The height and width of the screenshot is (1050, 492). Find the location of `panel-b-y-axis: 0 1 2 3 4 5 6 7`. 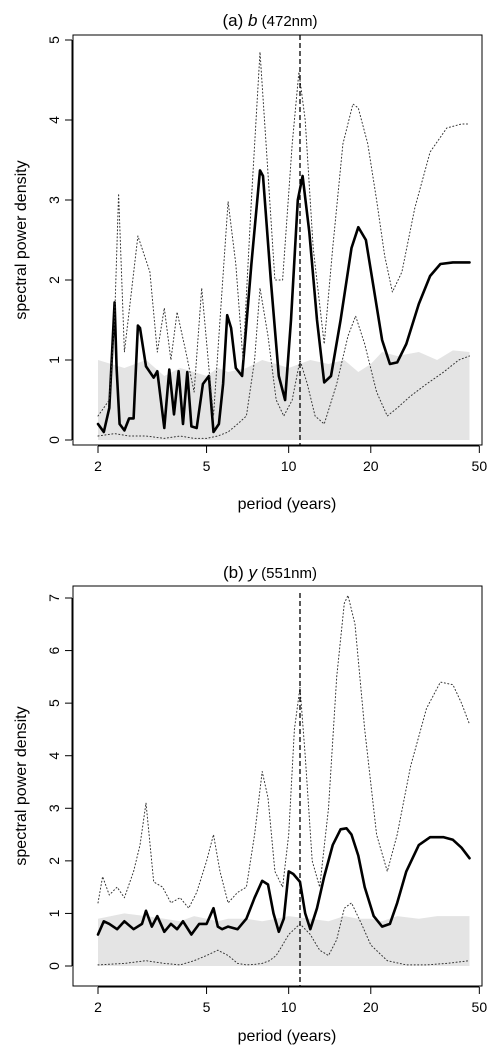

panel-b-y-axis: 0 1 2 3 4 5 6 7 is located at coordinates (59, 782).